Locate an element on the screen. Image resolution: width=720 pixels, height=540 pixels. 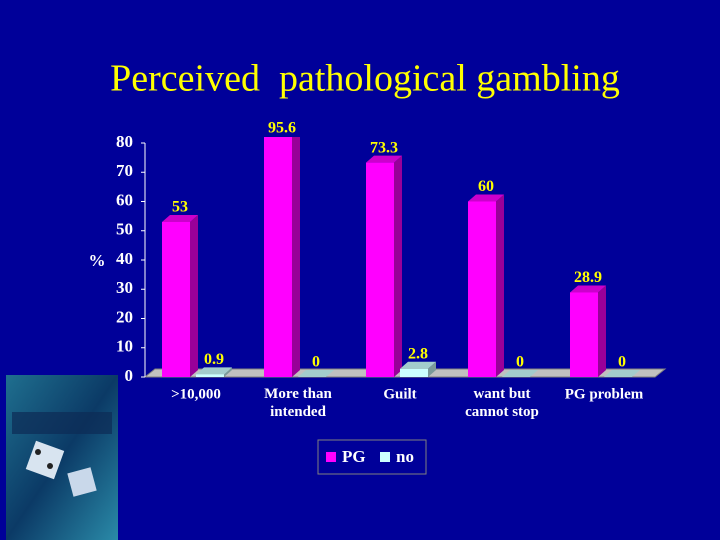
x-tick-label: PG problem is located at coordinates (604, 394).